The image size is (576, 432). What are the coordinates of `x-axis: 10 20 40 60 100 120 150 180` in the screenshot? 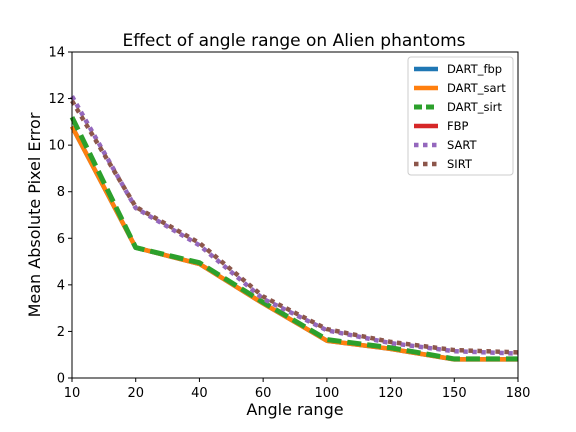 It's located at (297, 389).